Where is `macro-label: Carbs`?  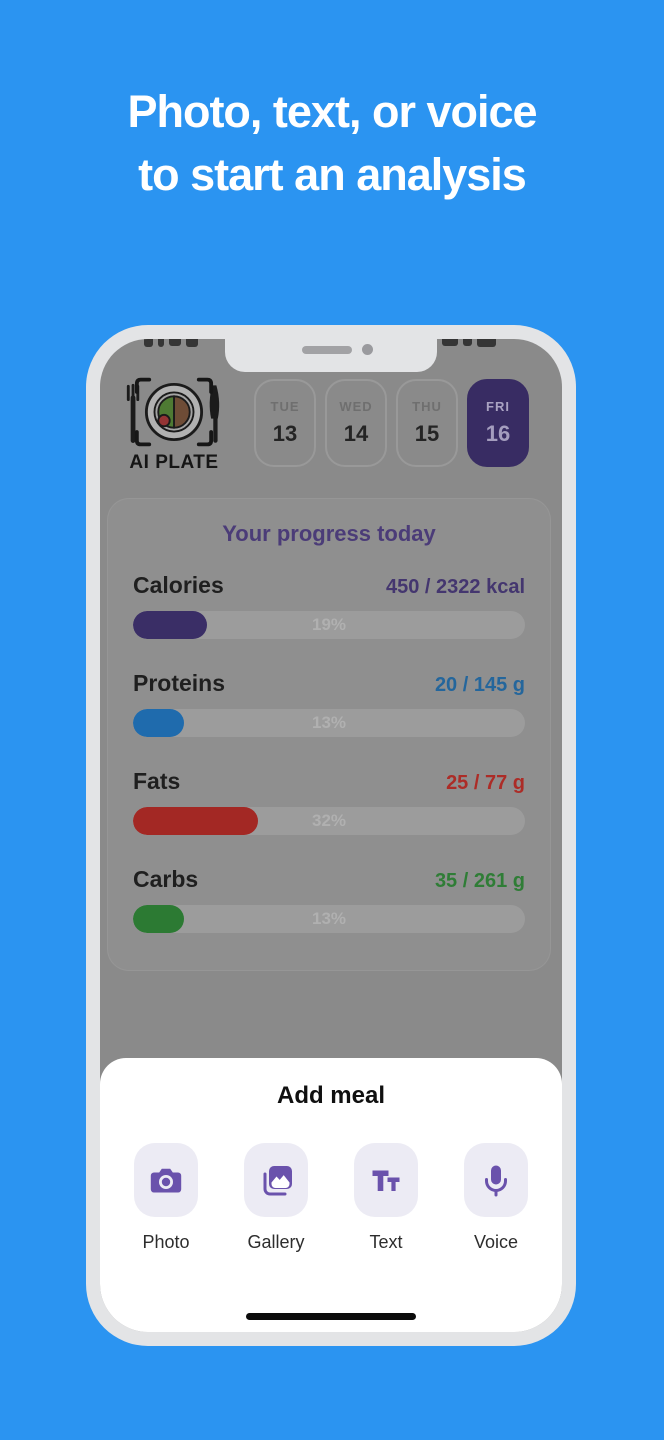
macro-label: Carbs is located at coordinates (166, 879).